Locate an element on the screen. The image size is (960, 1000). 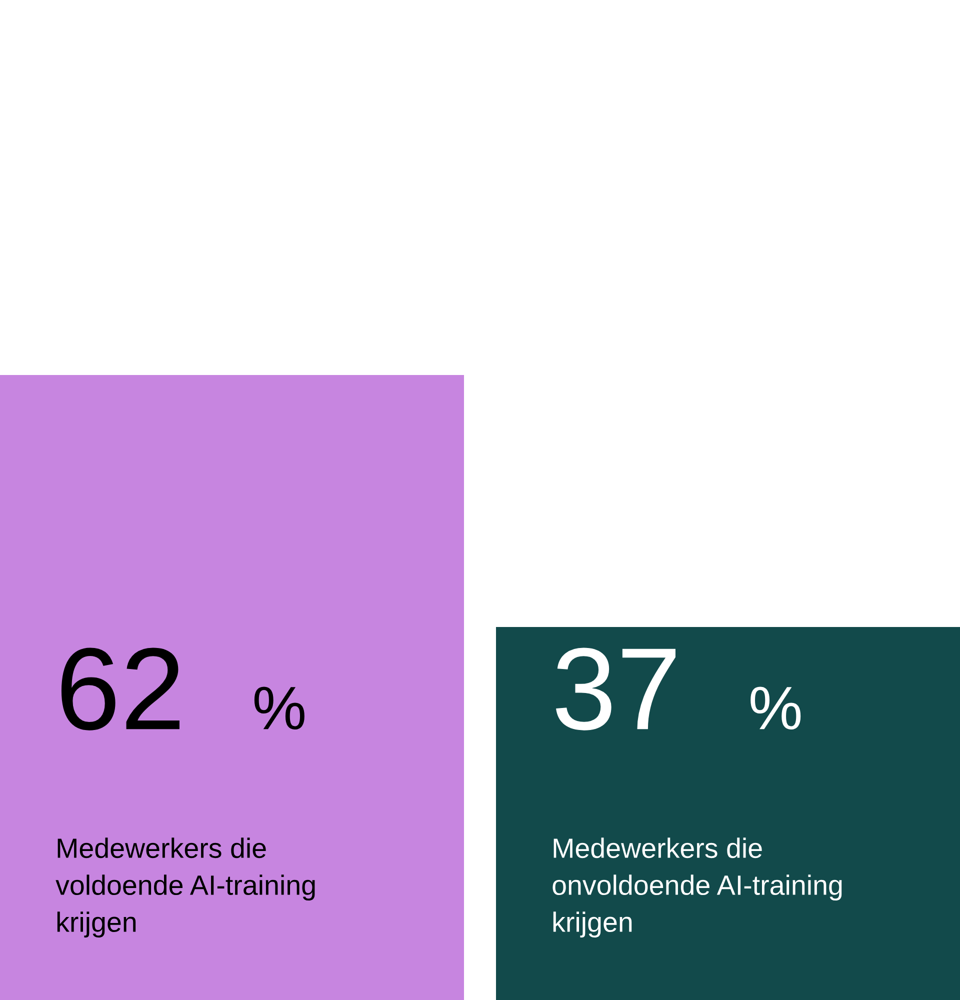
x-tick-label: Medewerkers die onvoldoende AI-training krijgen is located at coordinates (697, 888).